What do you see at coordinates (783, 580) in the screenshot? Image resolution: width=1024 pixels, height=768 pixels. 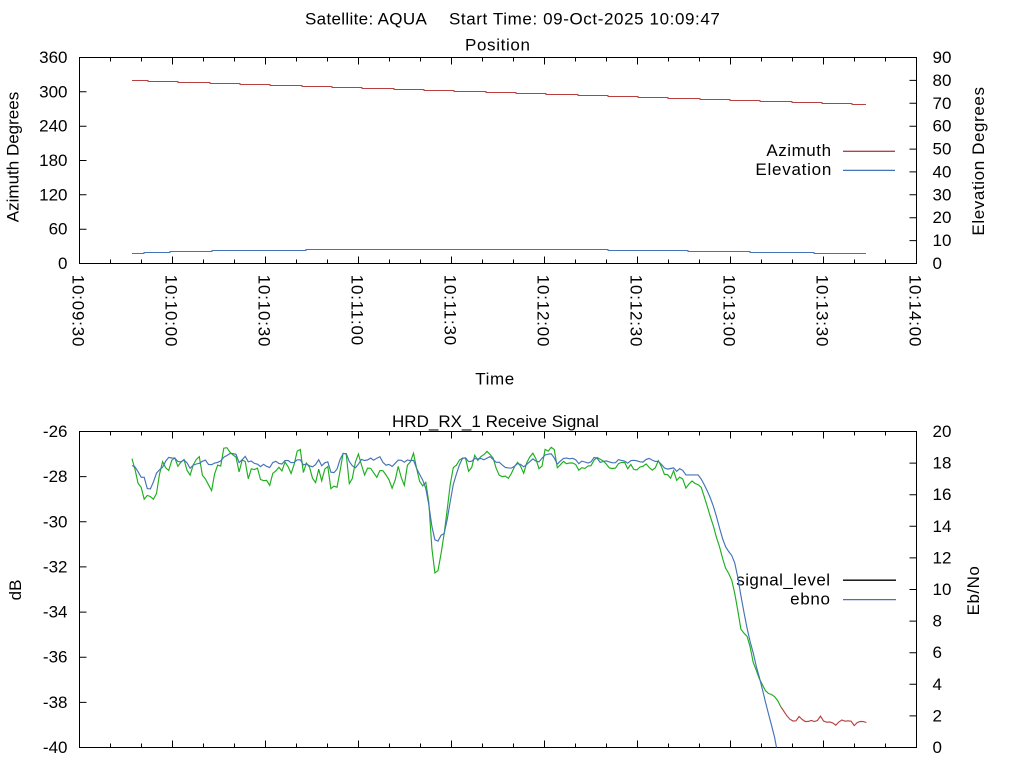 I see `svg-text: signal_level` at bounding box center [783, 580].